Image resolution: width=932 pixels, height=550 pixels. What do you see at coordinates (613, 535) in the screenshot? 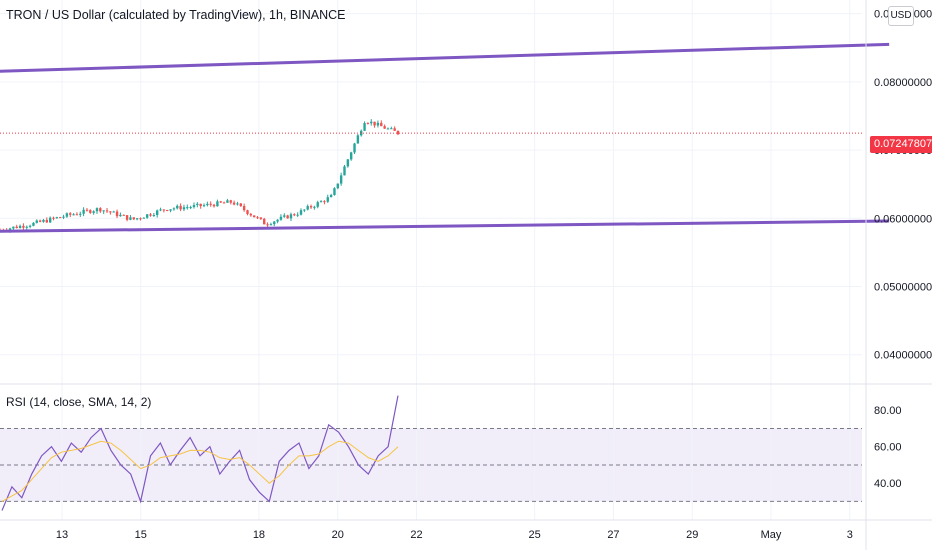
I see `x-tick-label: 27` at bounding box center [613, 535].